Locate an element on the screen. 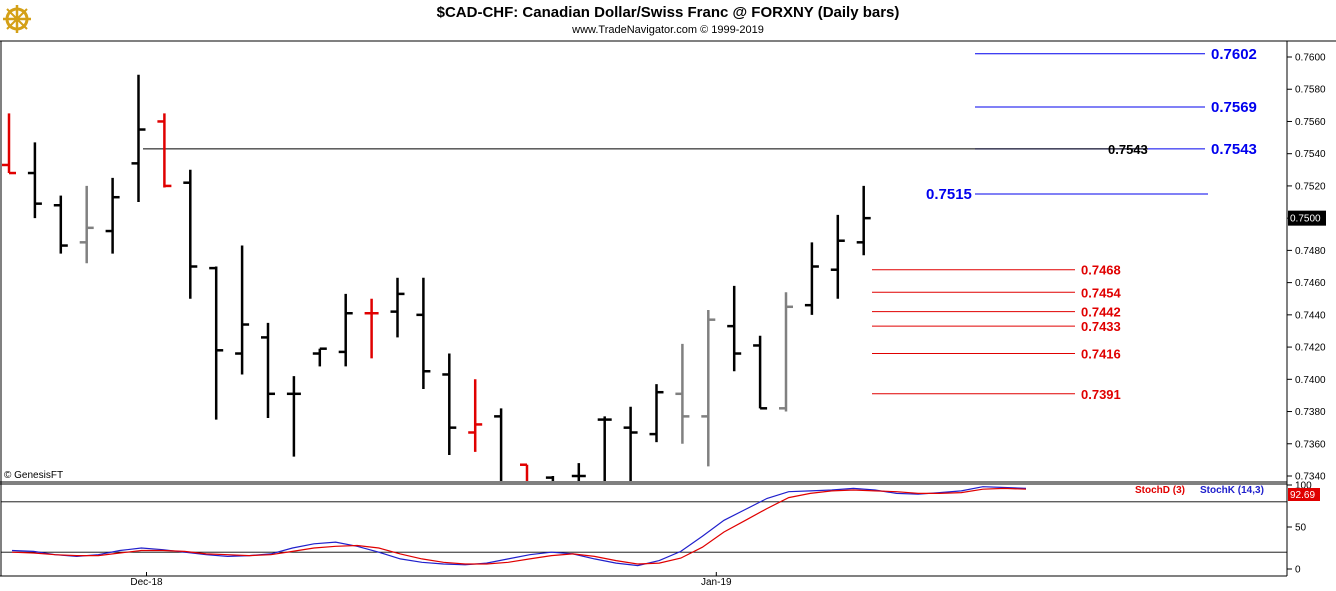 This screenshot has height=591, width=1336. stoch-axis: 0 50 100 is located at coordinates (1299, 528).